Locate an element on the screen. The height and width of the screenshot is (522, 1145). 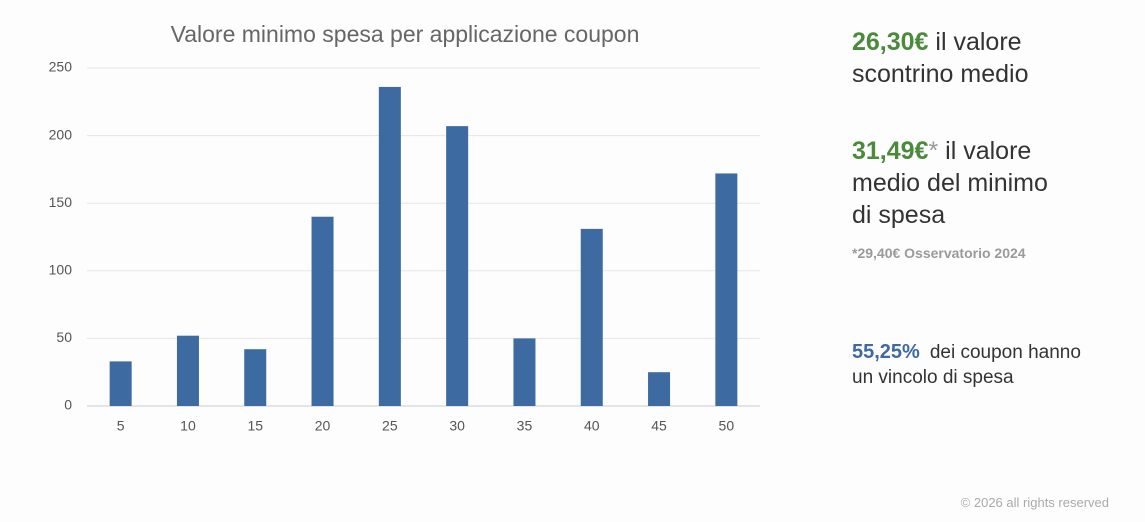
y-tick-label: 0 is located at coordinates (68, 405).